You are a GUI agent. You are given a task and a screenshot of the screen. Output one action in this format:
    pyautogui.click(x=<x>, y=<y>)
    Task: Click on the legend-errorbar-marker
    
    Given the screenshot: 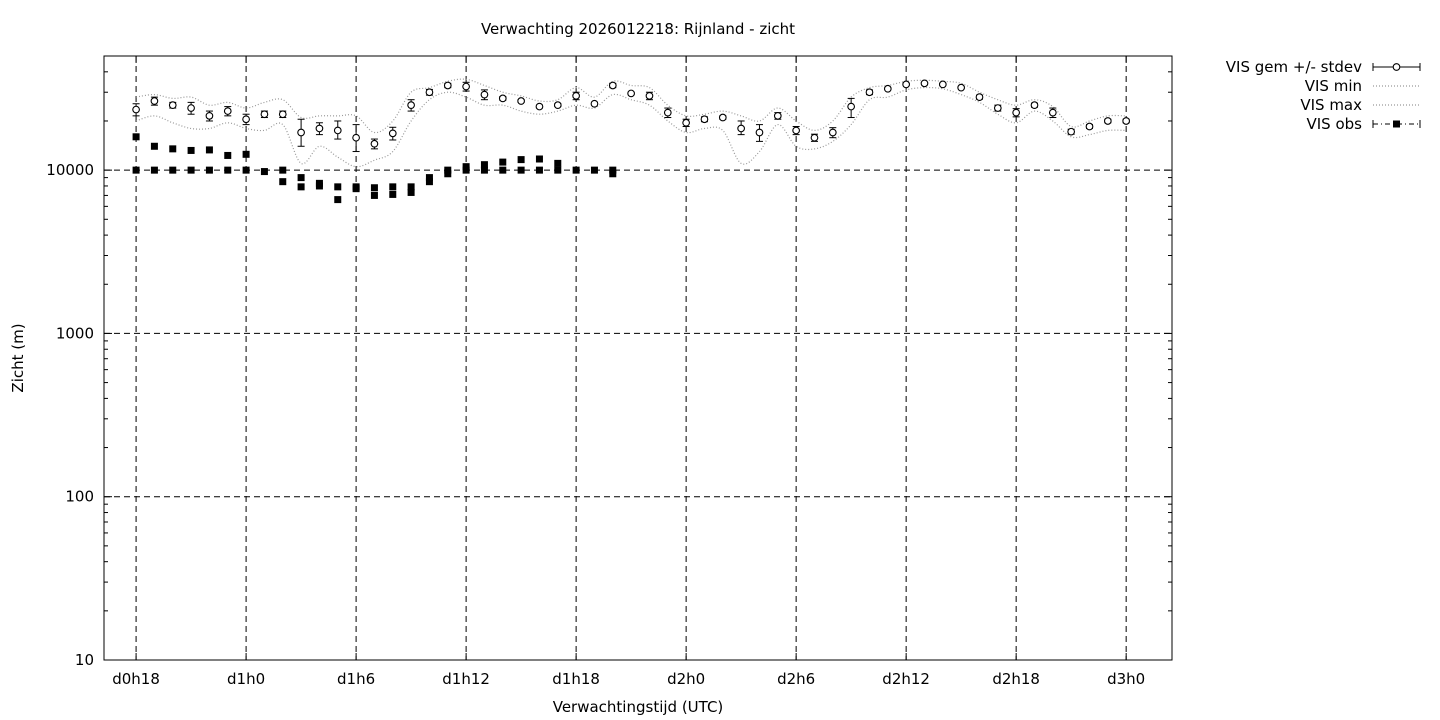 What is the action you would take?
    pyautogui.click(x=1396, y=67)
    